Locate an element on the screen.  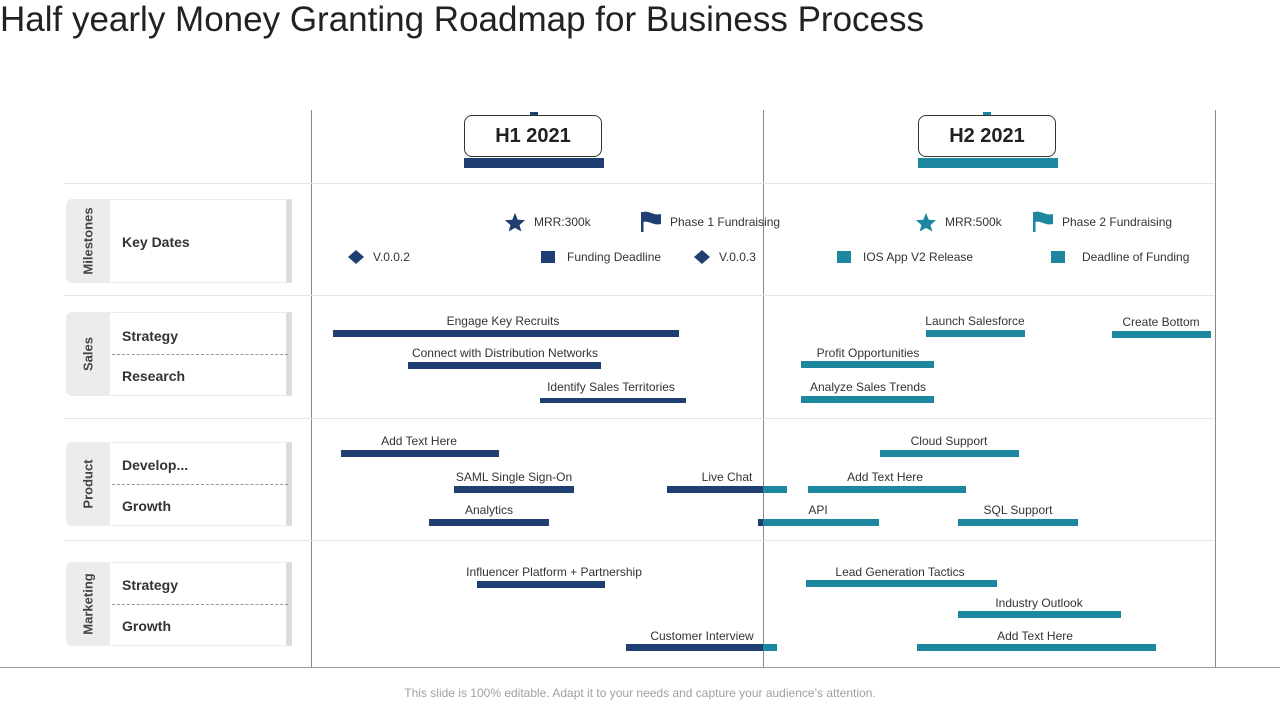
milestone: MRR:300k is located at coordinates (547, 222).